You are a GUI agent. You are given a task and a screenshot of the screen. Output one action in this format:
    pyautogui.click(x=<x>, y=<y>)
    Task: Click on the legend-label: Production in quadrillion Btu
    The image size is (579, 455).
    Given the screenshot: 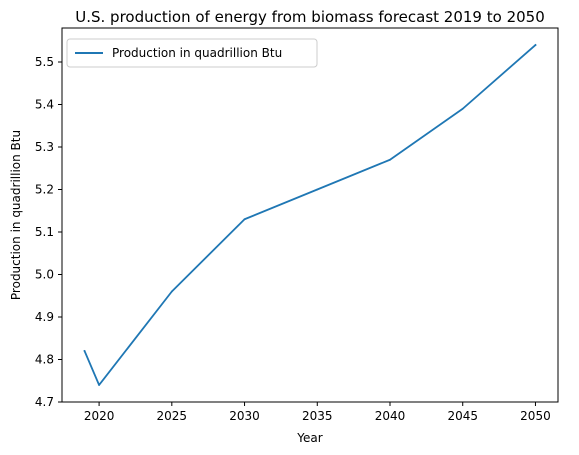 What is the action you would take?
    pyautogui.click(x=197, y=53)
    